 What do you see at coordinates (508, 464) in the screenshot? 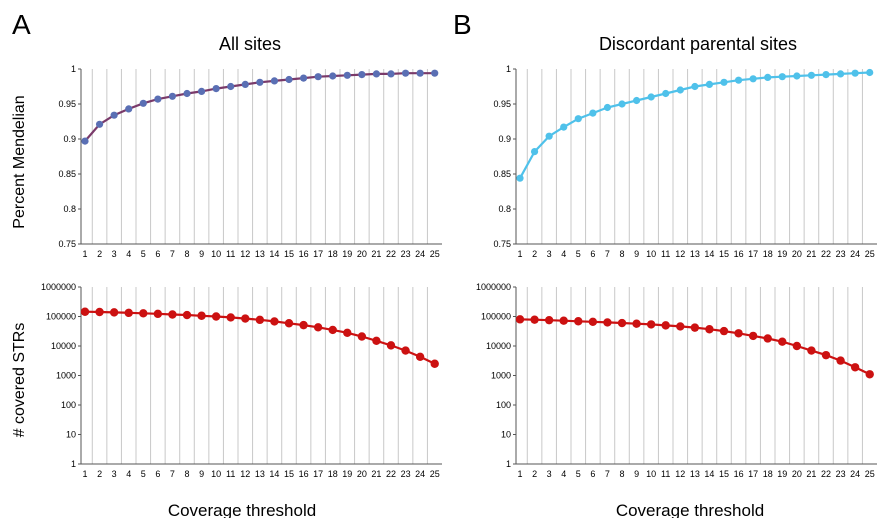
I see `y-tick-label: 1` at bounding box center [508, 464].